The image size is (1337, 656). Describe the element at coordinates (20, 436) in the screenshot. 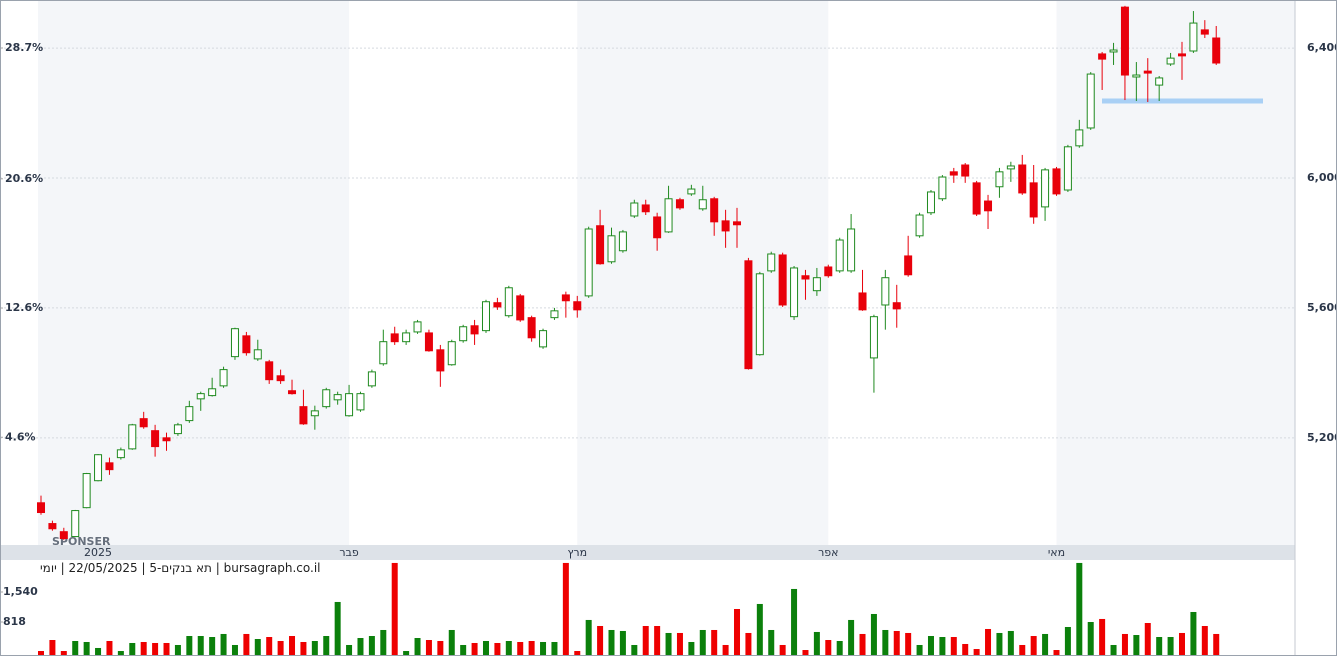

I see `y2-tick-label: 4.6%` at that location.